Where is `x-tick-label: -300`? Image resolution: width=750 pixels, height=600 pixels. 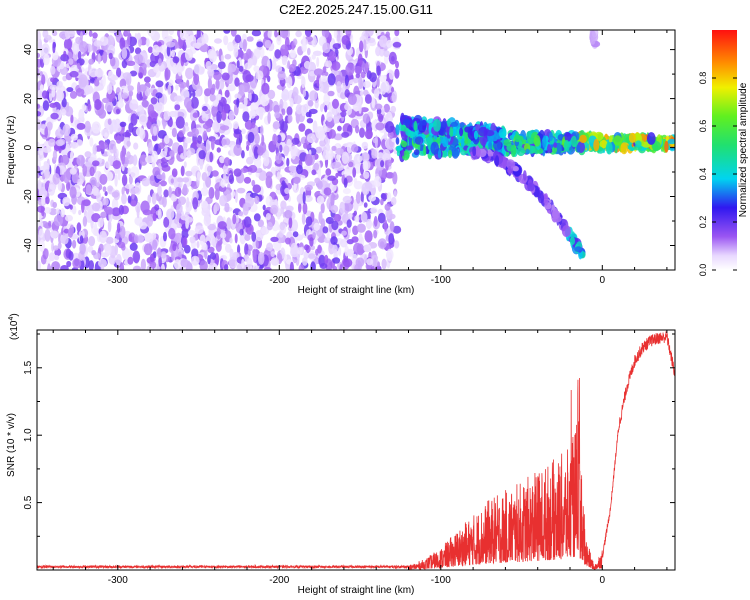
x-tick-label: -300 is located at coordinates (118, 280).